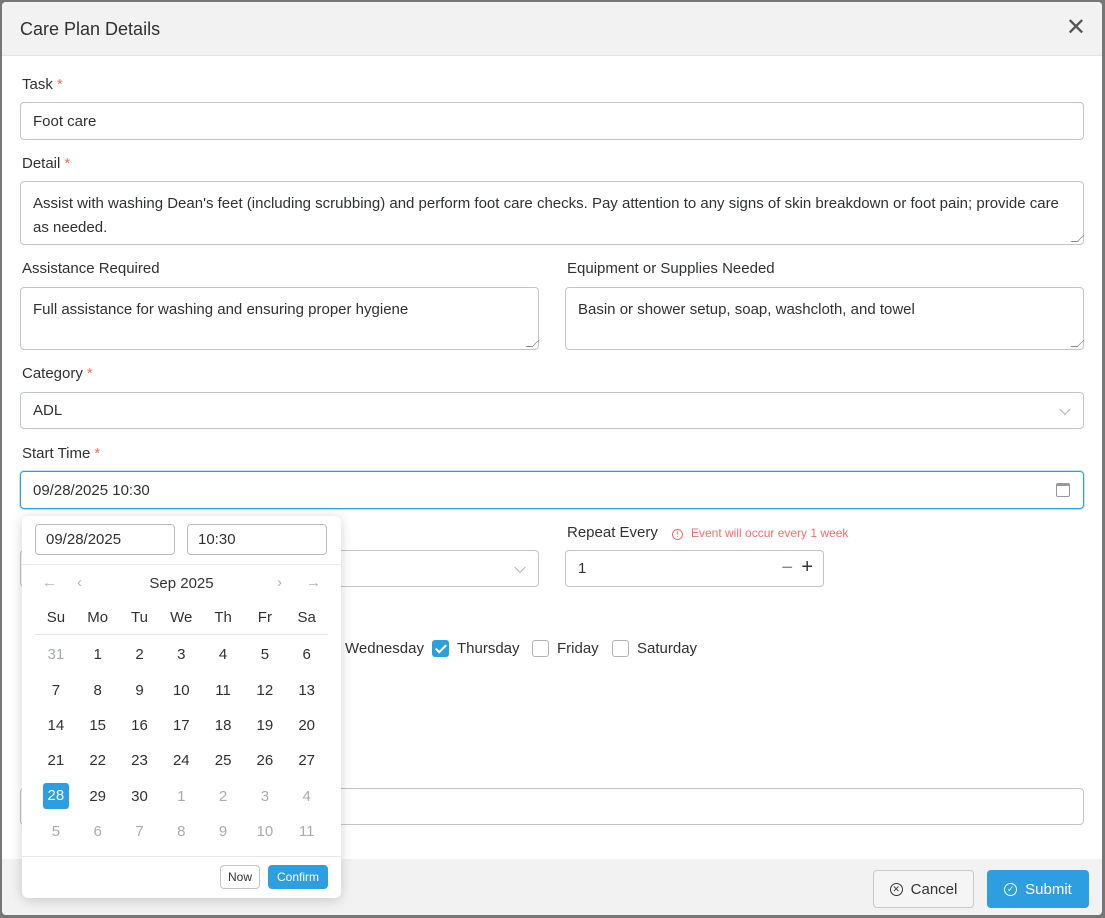  Describe the element at coordinates (1075, 27) in the screenshot. I see `close-icon: ✕` at that location.